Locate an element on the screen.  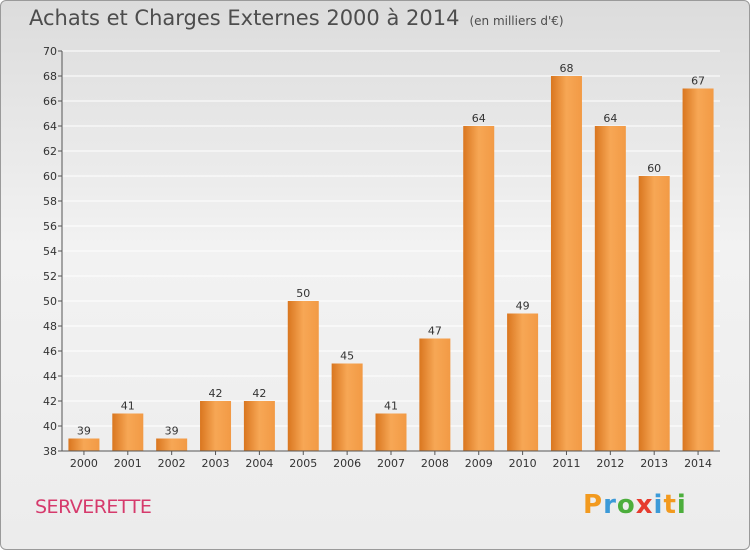
data-label: 45 is located at coordinates (347, 356).